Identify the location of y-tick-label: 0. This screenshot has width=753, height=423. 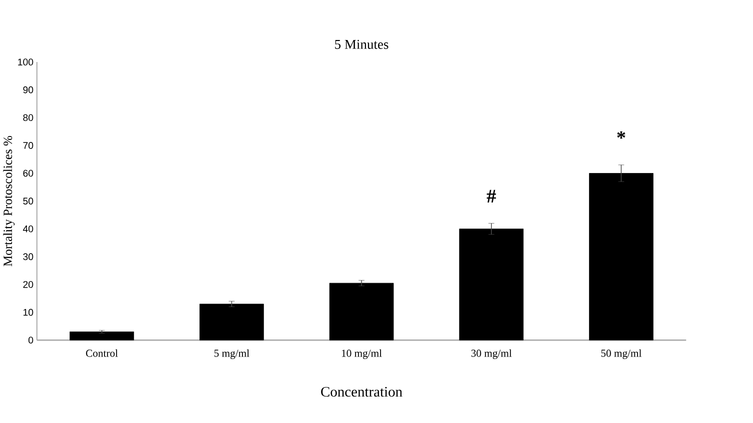
(31, 340).